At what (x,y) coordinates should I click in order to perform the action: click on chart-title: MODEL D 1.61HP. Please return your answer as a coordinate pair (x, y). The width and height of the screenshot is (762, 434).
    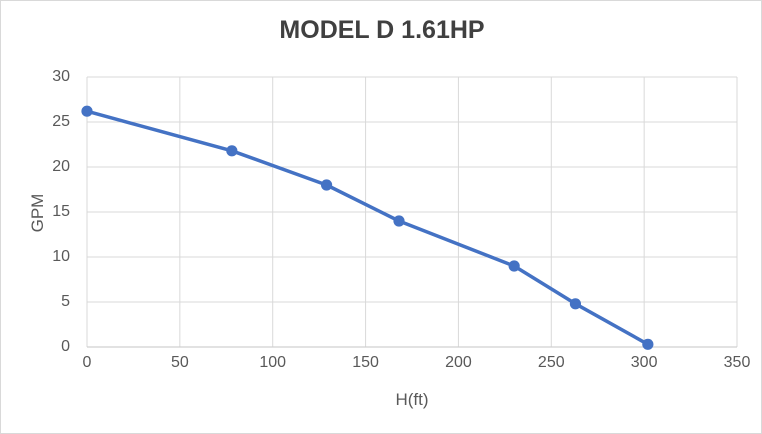
    Looking at the image, I should click on (382, 30).